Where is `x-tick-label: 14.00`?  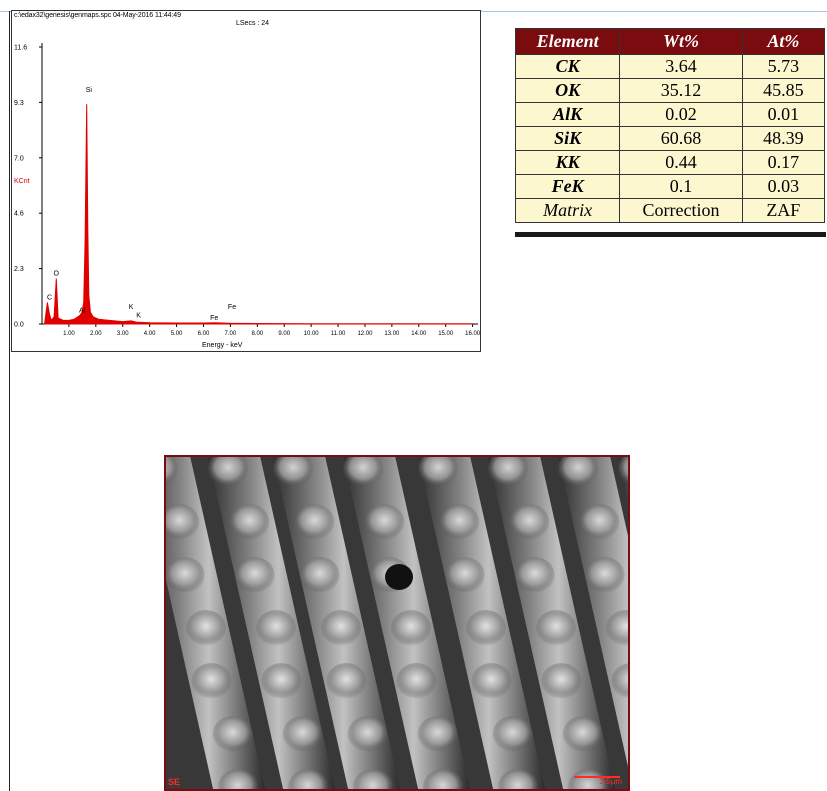 x-tick-label: 14.00 is located at coordinates (419, 334).